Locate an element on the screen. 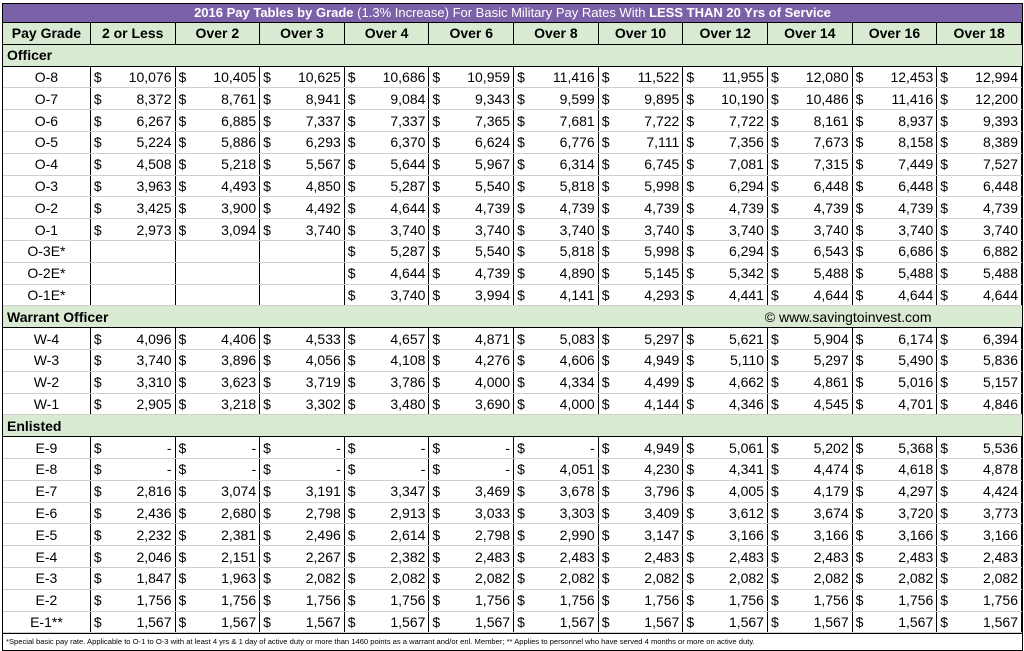 This screenshot has height=651, width=1024. pay-value: 6,624 is located at coordinates (493, 142).